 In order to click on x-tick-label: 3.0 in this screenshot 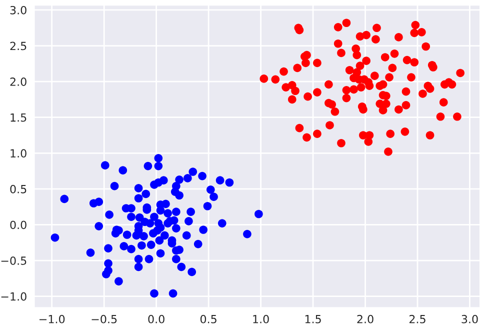, I will do `click(470, 319)`.